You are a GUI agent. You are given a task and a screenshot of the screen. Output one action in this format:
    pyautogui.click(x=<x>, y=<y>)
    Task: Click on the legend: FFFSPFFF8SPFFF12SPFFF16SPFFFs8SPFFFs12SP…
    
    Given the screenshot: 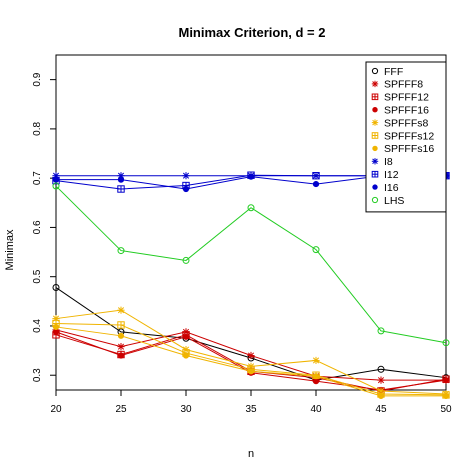 What is the action you would take?
    pyautogui.click(x=406, y=137)
    